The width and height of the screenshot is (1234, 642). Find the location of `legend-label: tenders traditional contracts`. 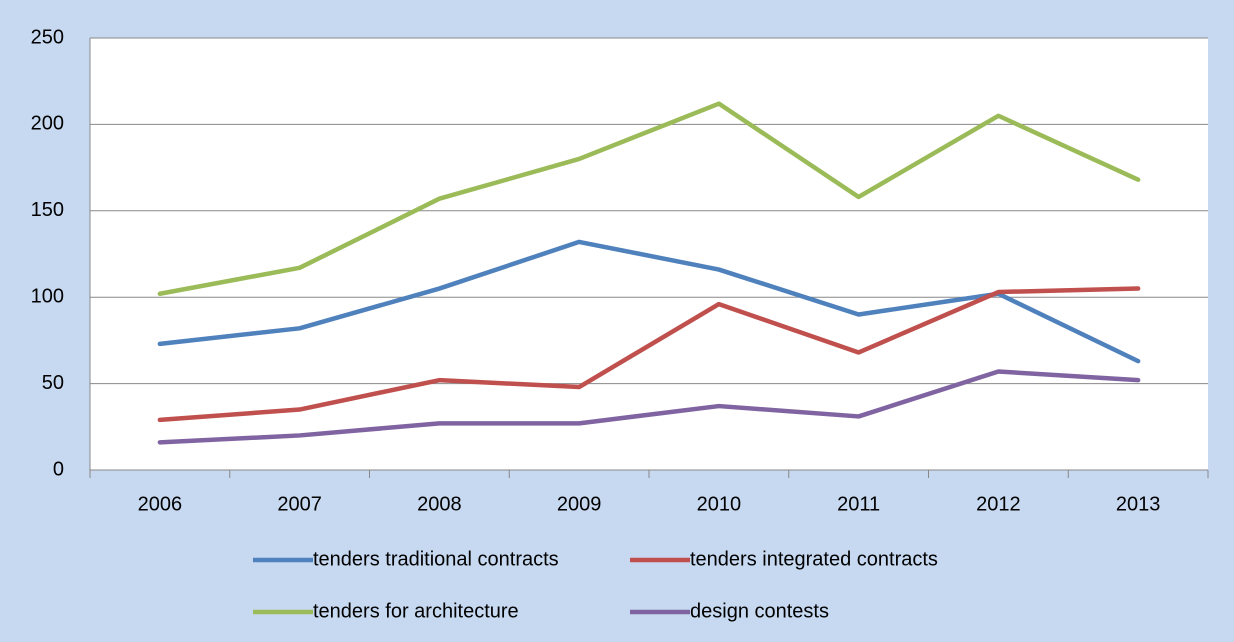

legend-label: tenders traditional contracts is located at coordinates (436, 559).